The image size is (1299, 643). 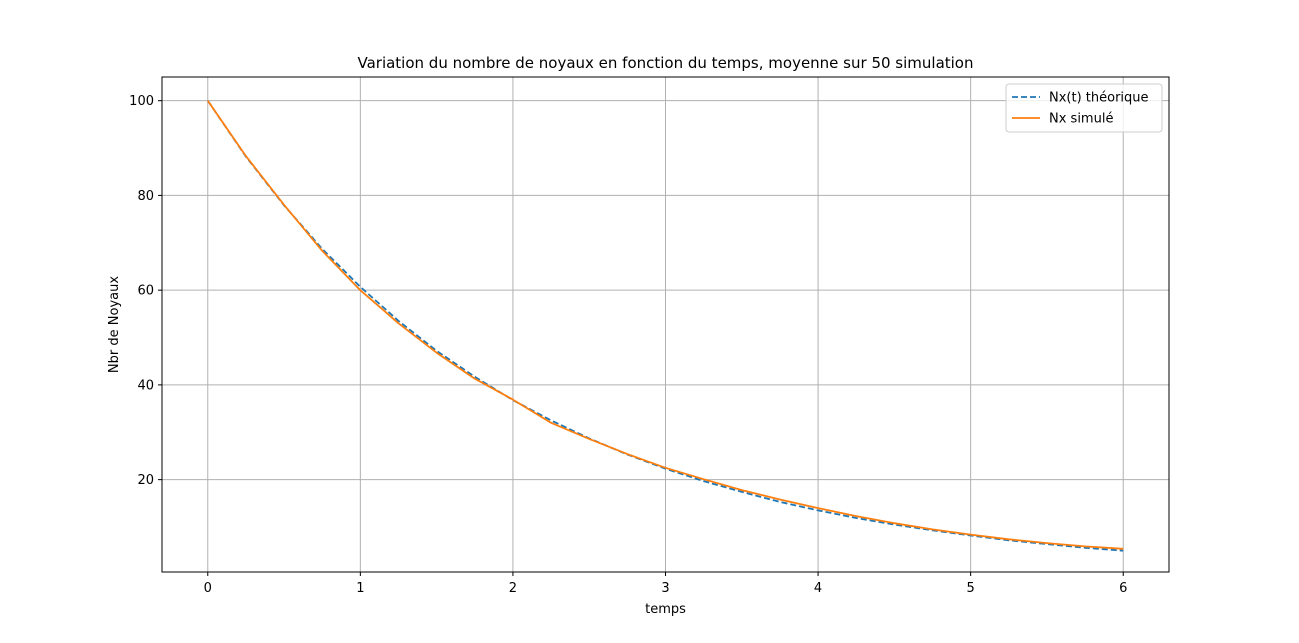 I want to click on y-tick-label: 80, so click(x=145, y=196).